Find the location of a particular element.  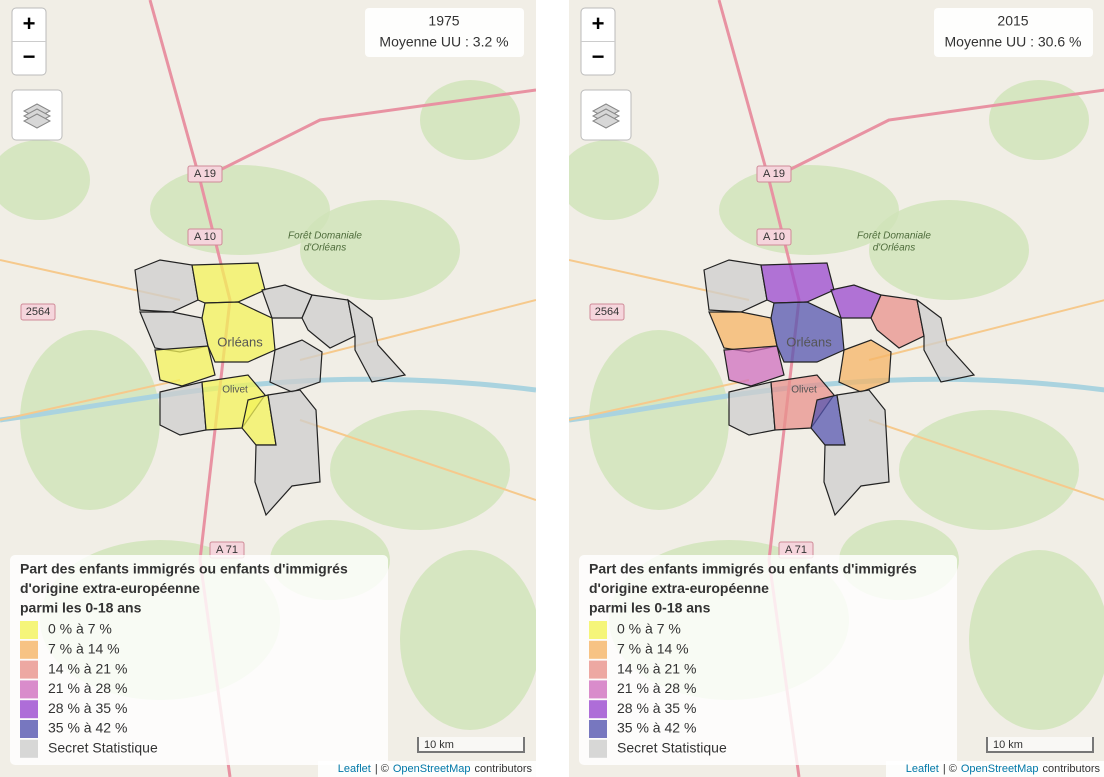

legend-label: 0 % à 7 % is located at coordinates (649, 629).